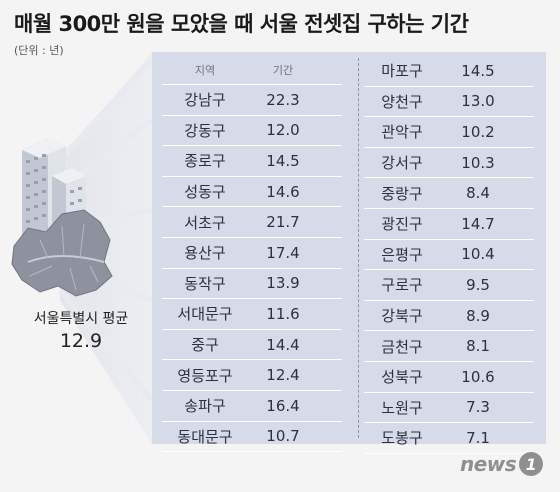  Describe the element at coordinates (205, 161) in the screenshot. I see `region-name: 종로구` at that location.